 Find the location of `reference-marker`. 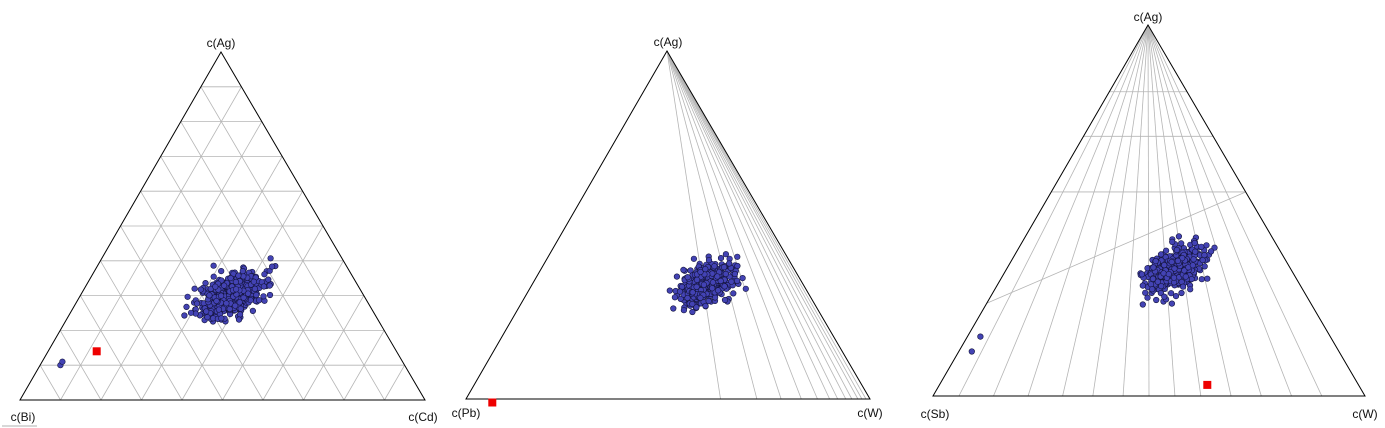

reference-marker is located at coordinates (1207, 384).